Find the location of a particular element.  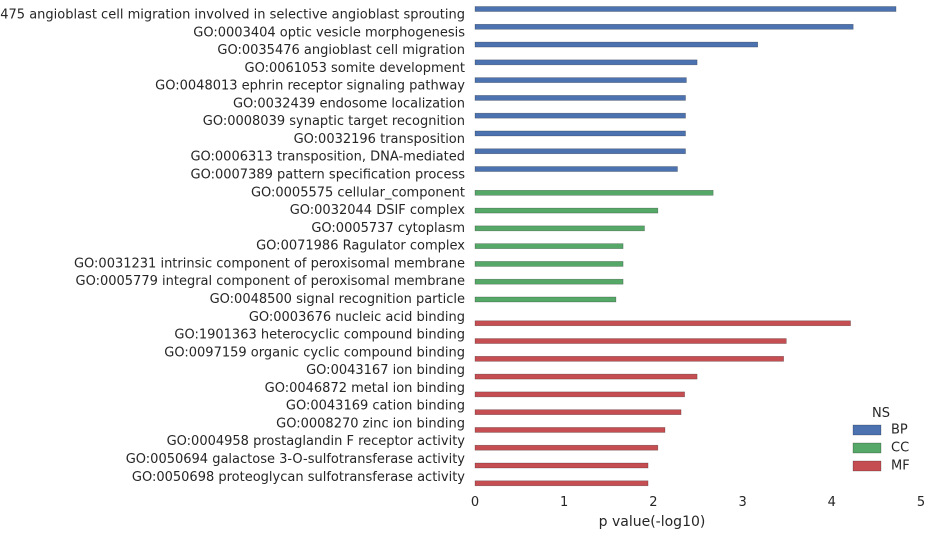

legend: NS BP CC MF is located at coordinates (881, 440).